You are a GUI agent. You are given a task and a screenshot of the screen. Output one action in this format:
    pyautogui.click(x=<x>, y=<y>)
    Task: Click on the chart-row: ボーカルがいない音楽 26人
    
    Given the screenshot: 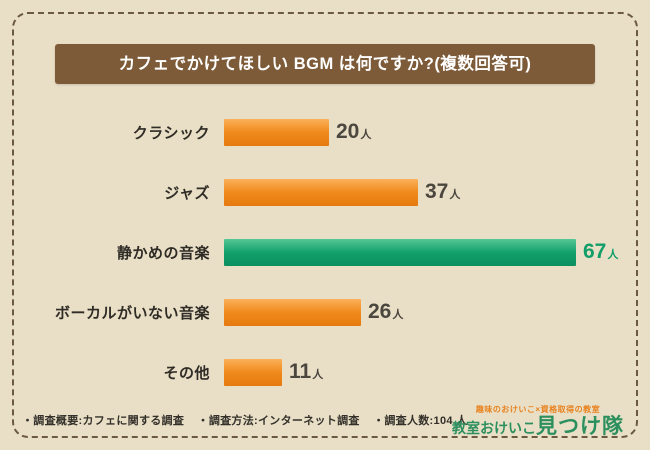 What is the action you would take?
    pyautogui.click(x=330, y=312)
    